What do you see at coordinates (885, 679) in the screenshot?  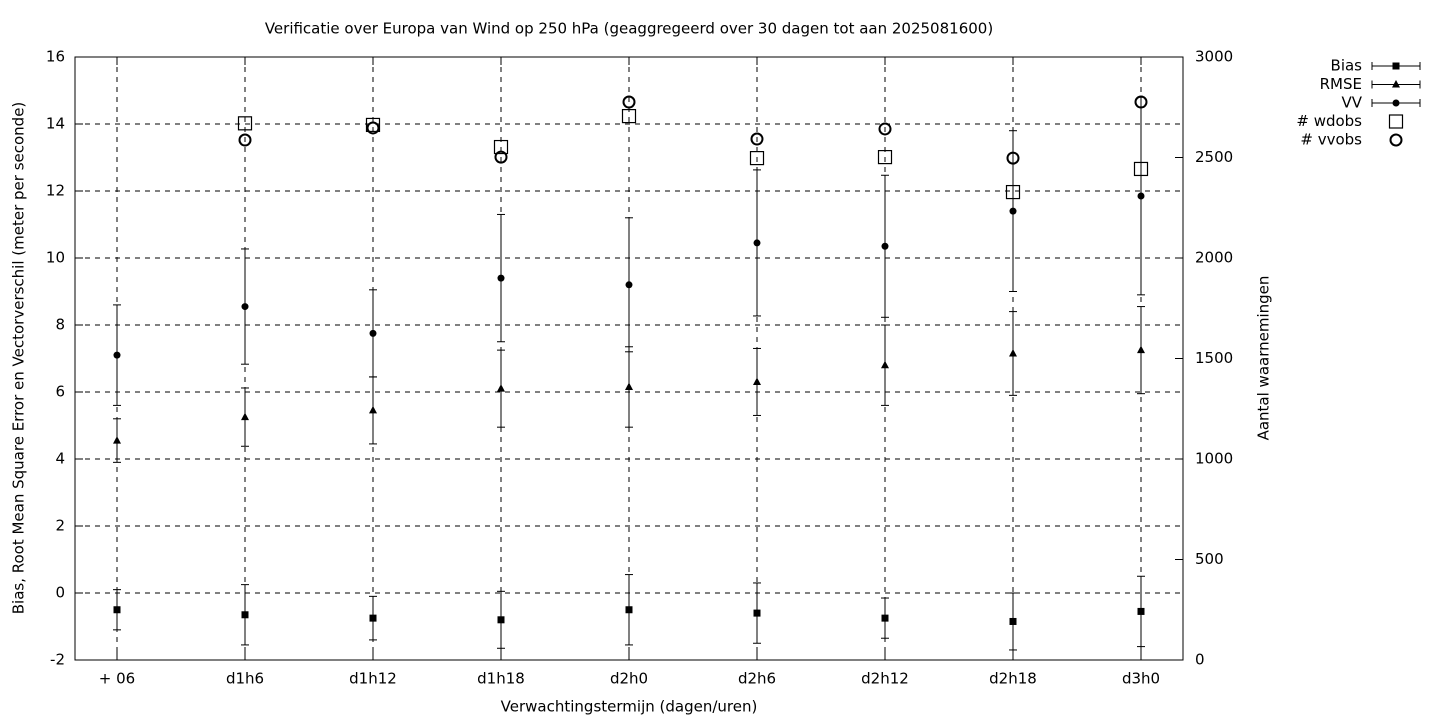 I see `x-tick-label: d2h12` at bounding box center [885, 679].